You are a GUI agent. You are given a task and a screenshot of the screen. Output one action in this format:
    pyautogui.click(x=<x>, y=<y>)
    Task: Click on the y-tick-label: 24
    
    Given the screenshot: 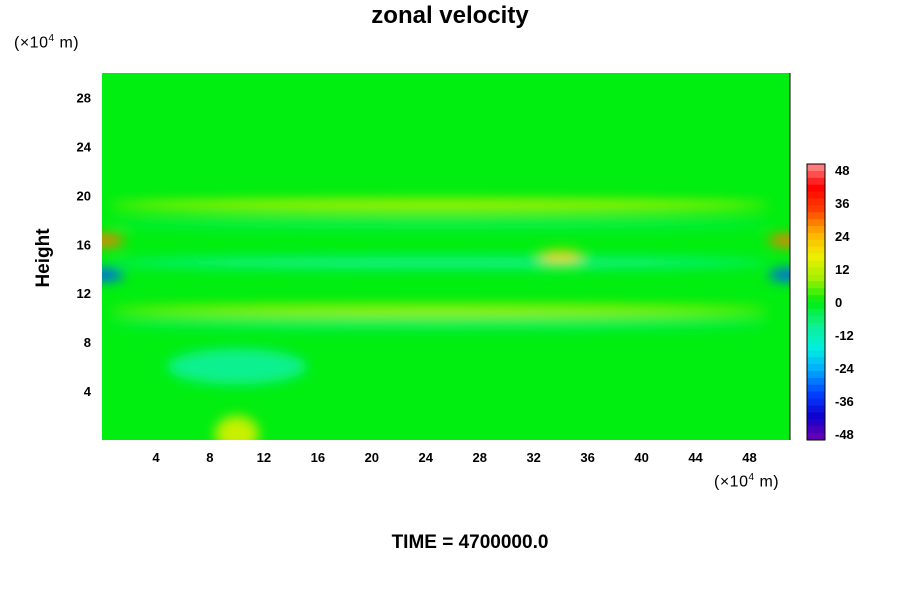 What is the action you would take?
    pyautogui.click(x=84, y=146)
    